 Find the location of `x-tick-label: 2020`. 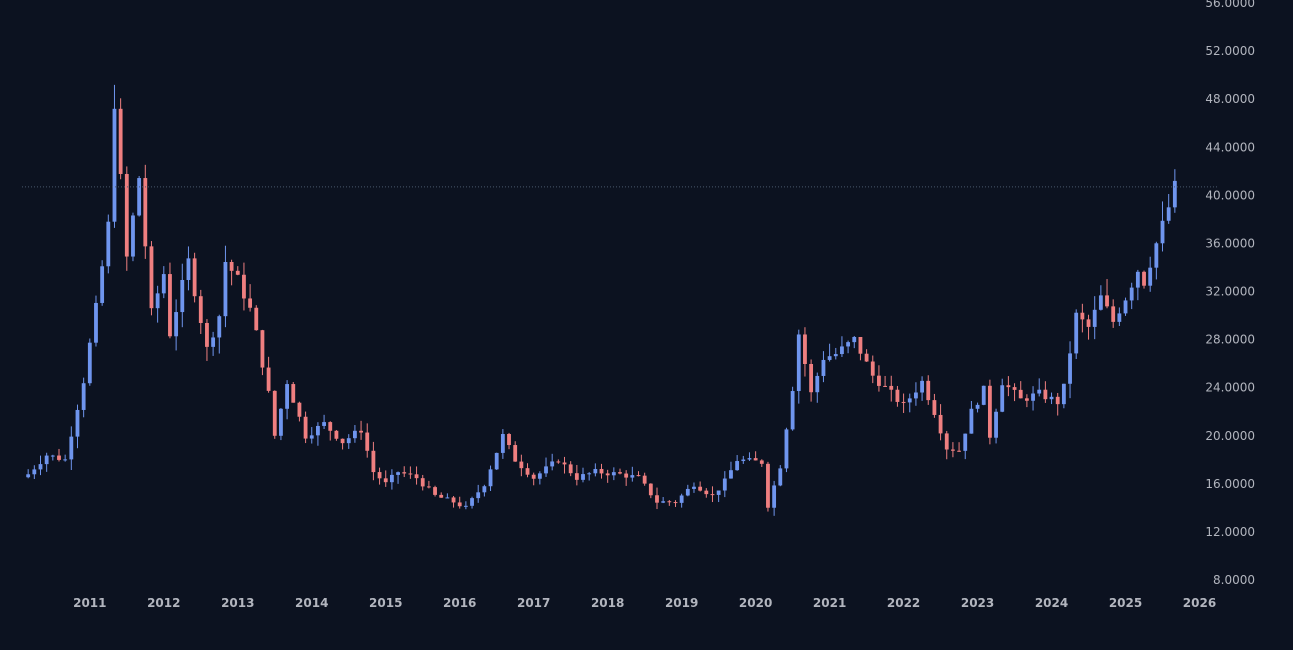

x-tick-label: 2020 is located at coordinates (755, 603).